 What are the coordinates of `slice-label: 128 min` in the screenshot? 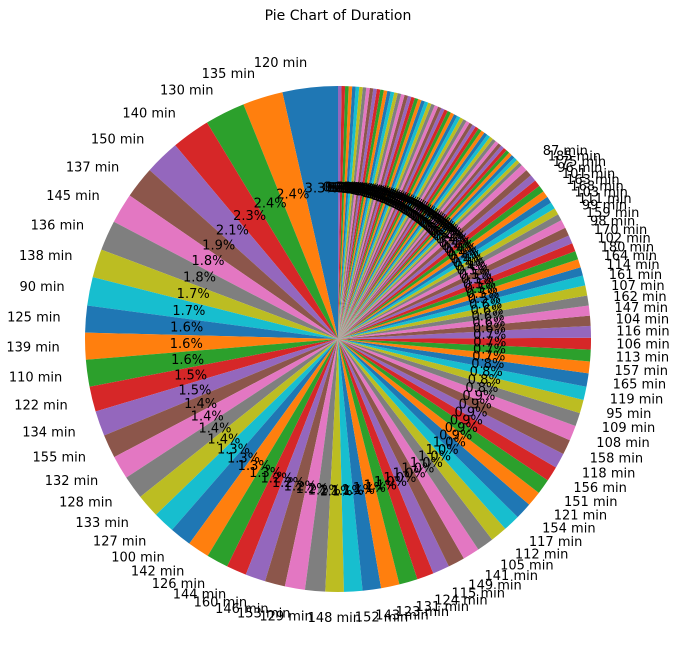 It's located at (85, 503).